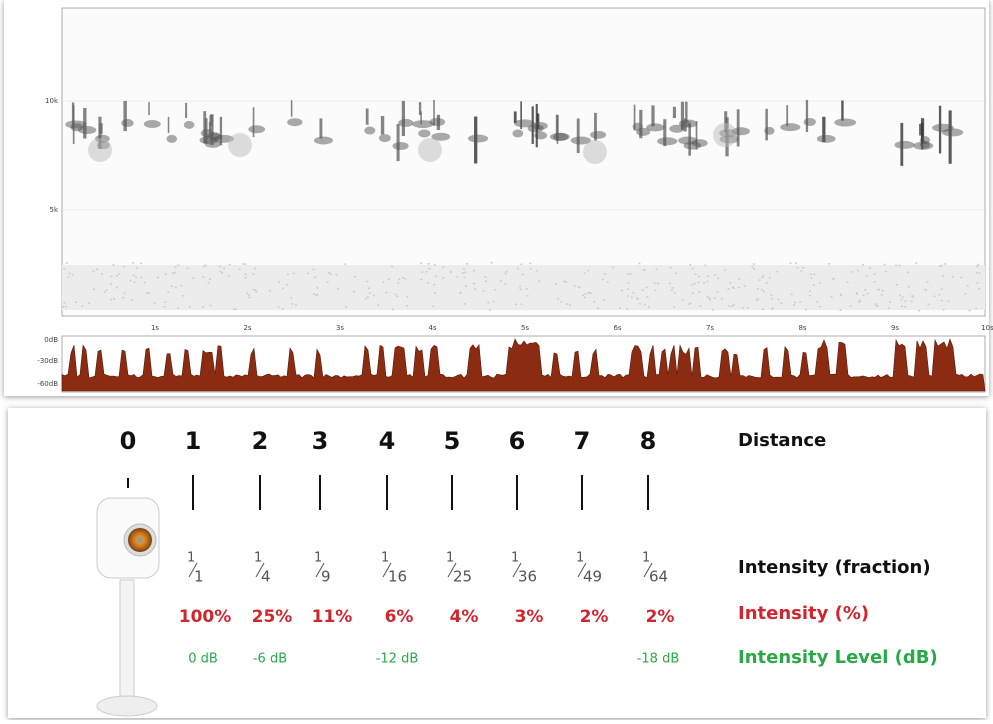 Image resolution: width=993 pixels, height=724 pixels. What do you see at coordinates (199, 577) in the screenshot?
I see `fraction-denominator: 1` at bounding box center [199, 577].